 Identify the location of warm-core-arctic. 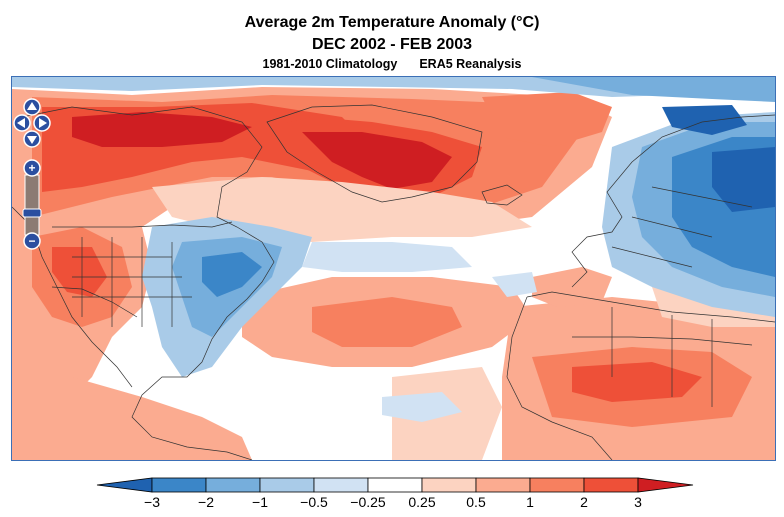
(162, 129).